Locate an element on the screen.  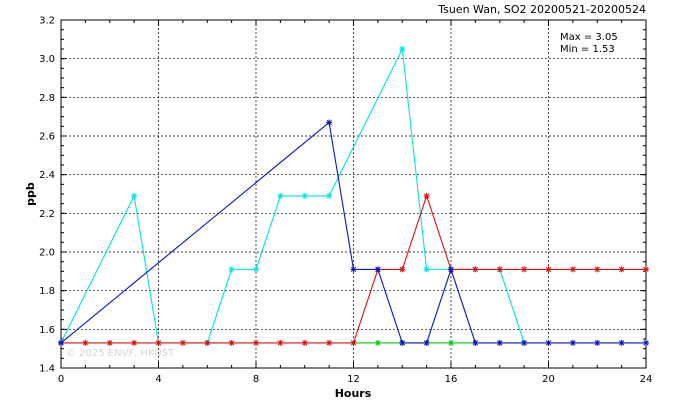
y-tick-label: 3.0 is located at coordinates (47, 59).